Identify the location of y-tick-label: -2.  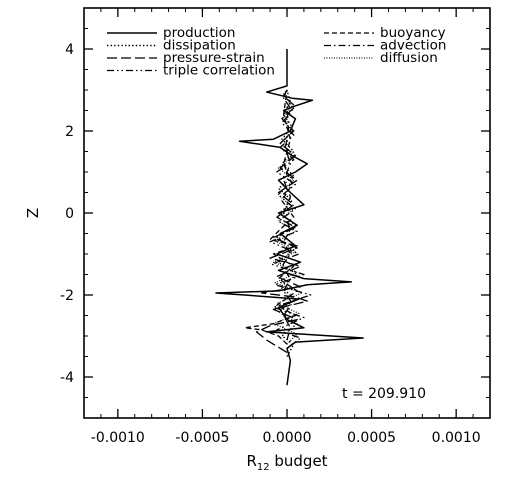
(67, 296).